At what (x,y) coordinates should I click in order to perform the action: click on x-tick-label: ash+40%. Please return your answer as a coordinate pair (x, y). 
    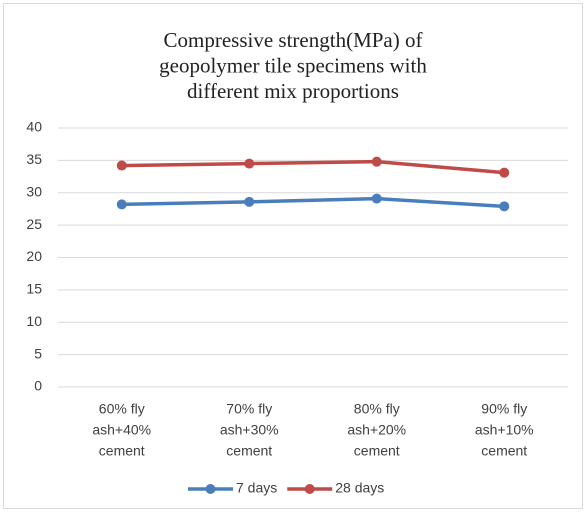
    Looking at the image, I should click on (121, 430).